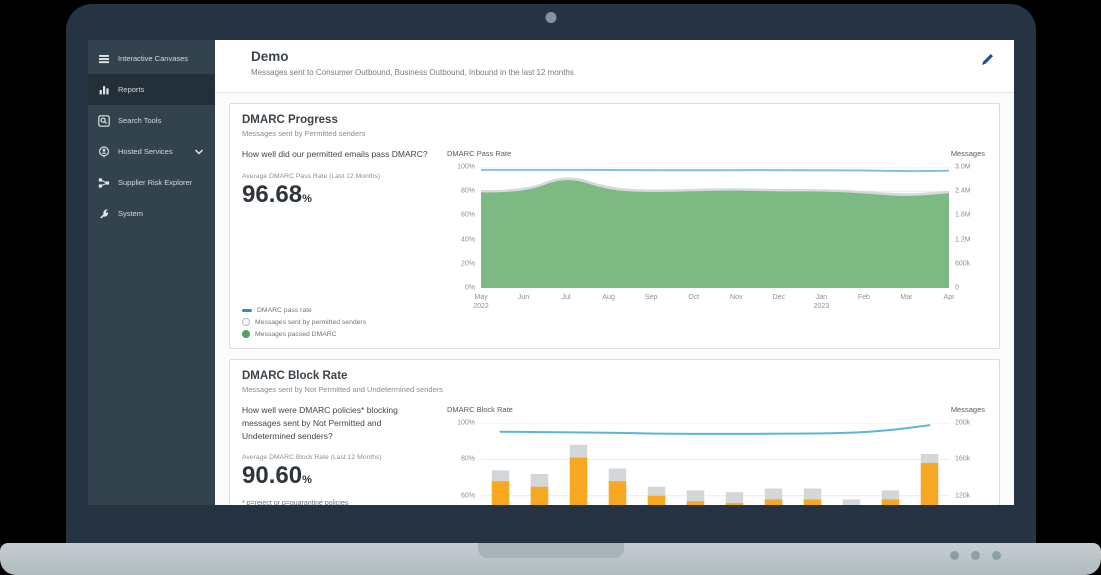 The width and height of the screenshot is (1101, 575). I want to click on x-axis-label: Jan 2023, so click(821, 302).